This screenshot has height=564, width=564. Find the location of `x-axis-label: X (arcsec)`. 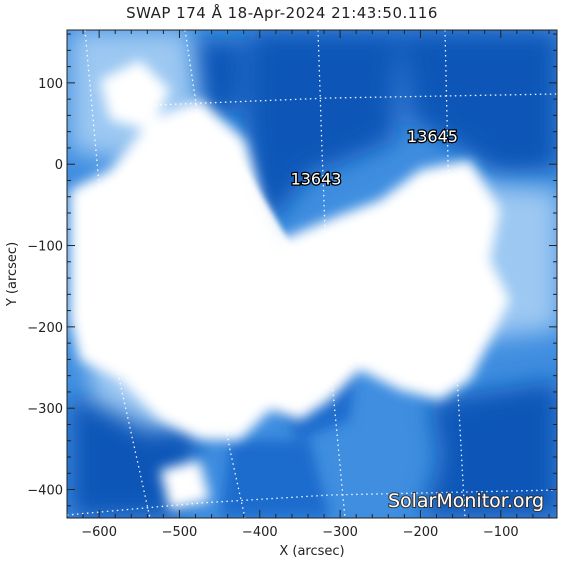

x-axis-label: X (arcsec) is located at coordinates (311, 551).